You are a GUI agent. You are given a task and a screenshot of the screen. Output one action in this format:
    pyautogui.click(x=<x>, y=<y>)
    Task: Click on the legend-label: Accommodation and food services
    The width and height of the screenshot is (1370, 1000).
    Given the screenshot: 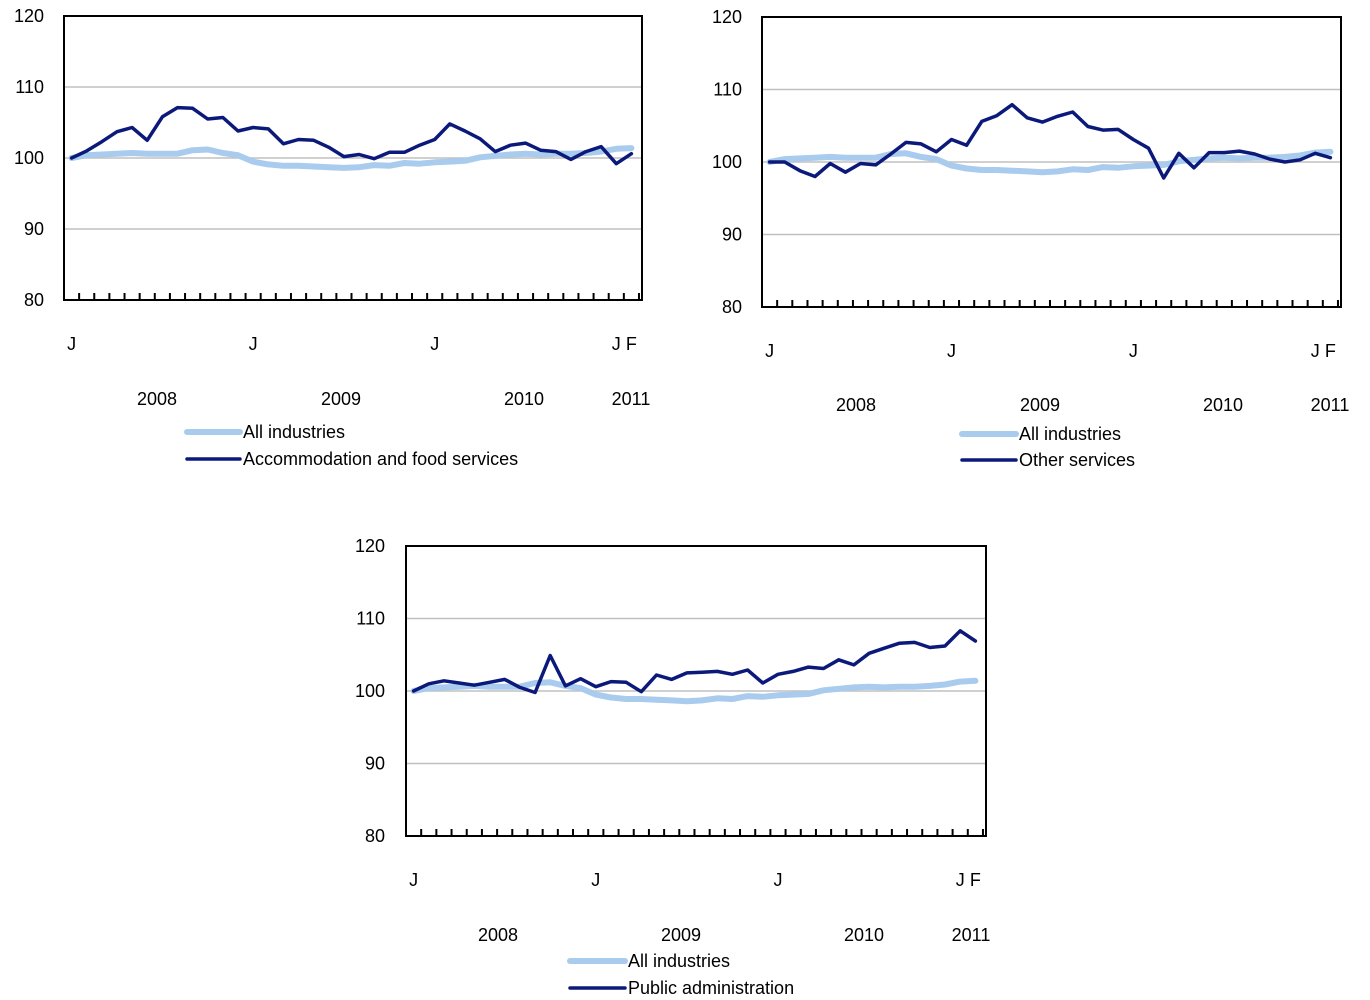 What is the action you would take?
    pyautogui.click(x=380, y=459)
    